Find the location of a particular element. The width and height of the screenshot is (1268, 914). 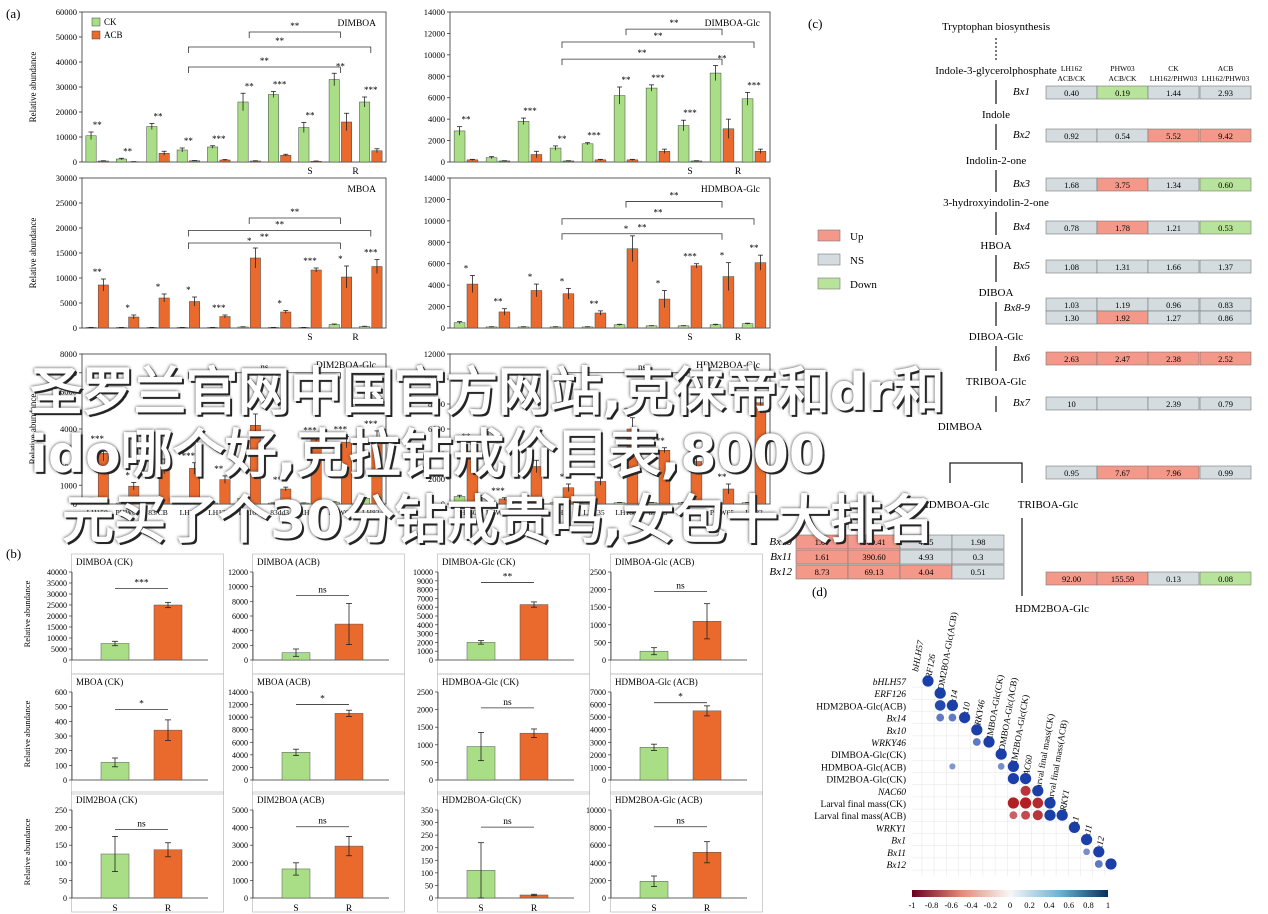

pathway-branch is located at coordinates (986, 472).